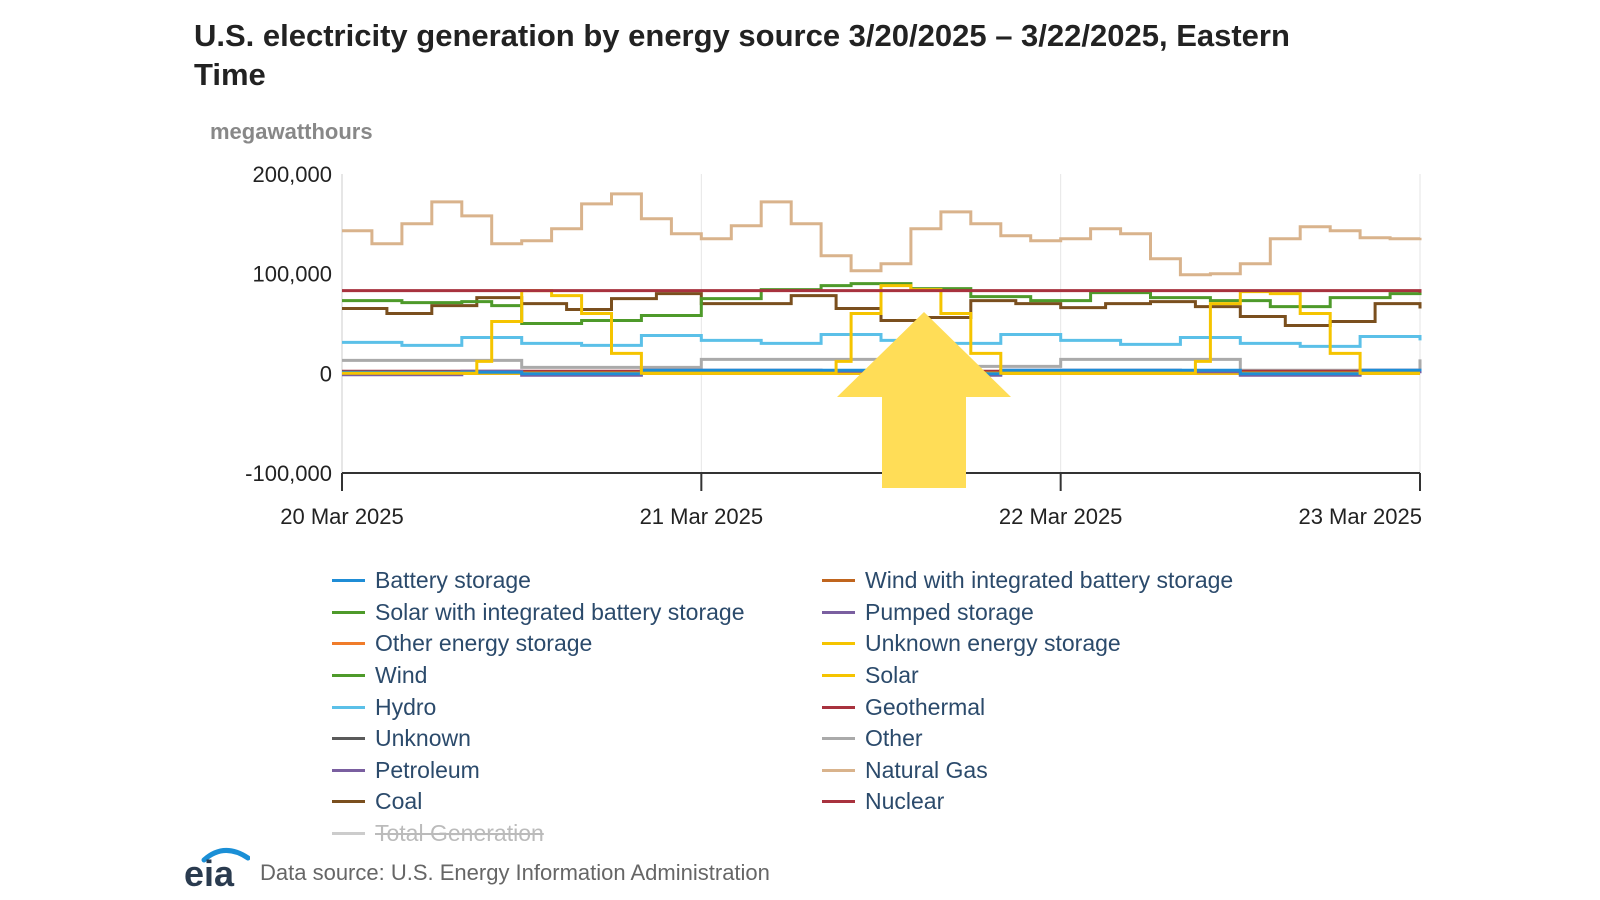 This screenshot has width=1600, height=900. Describe the element at coordinates (577, 770) in the screenshot. I see `legend-item-petroleum: Petroleum` at that location.